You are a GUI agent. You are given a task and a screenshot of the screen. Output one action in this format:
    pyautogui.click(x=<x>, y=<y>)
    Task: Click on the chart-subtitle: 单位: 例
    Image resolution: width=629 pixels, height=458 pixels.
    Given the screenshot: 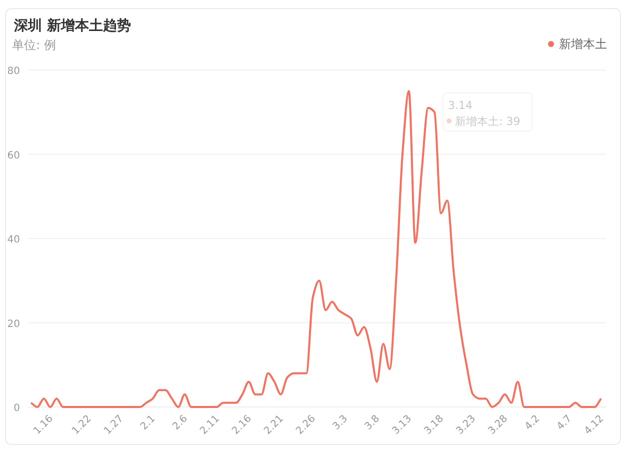 What is the action you would take?
    pyautogui.click(x=34, y=45)
    